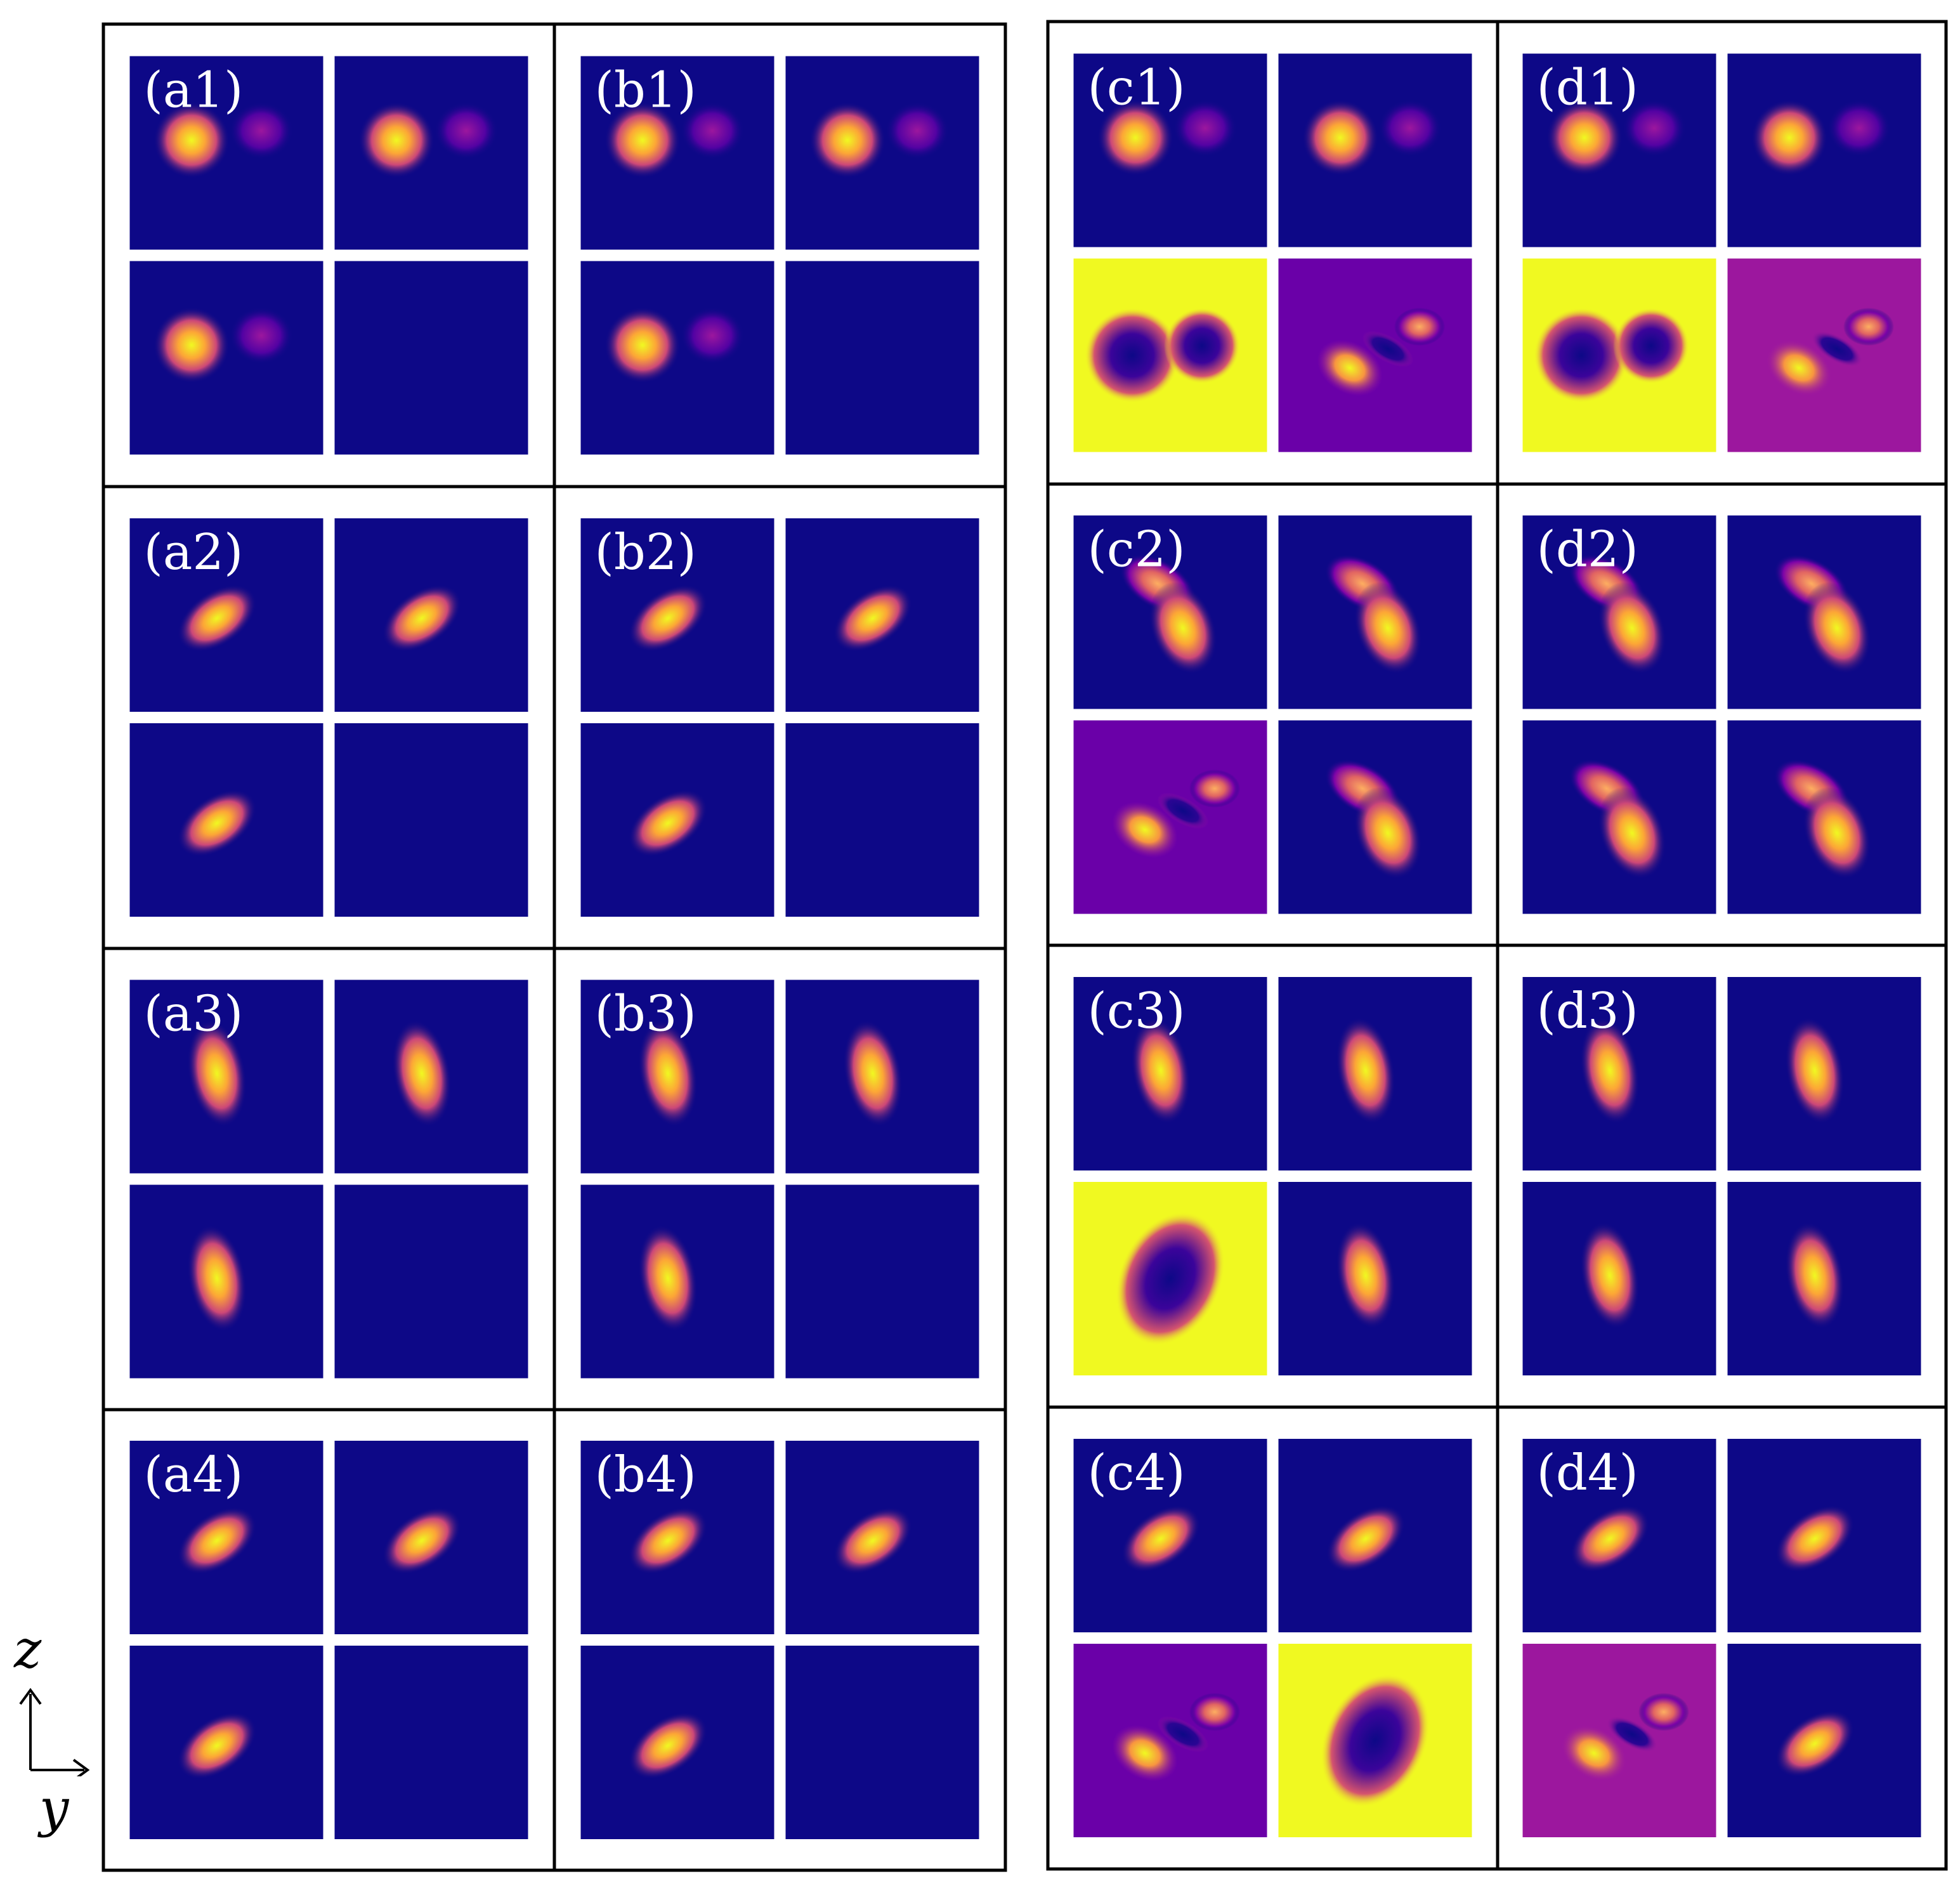 The height and width of the screenshot is (1888, 1960). Describe the element at coordinates (54, 1808) in the screenshot. I see `axis-label-y: y` at that location.